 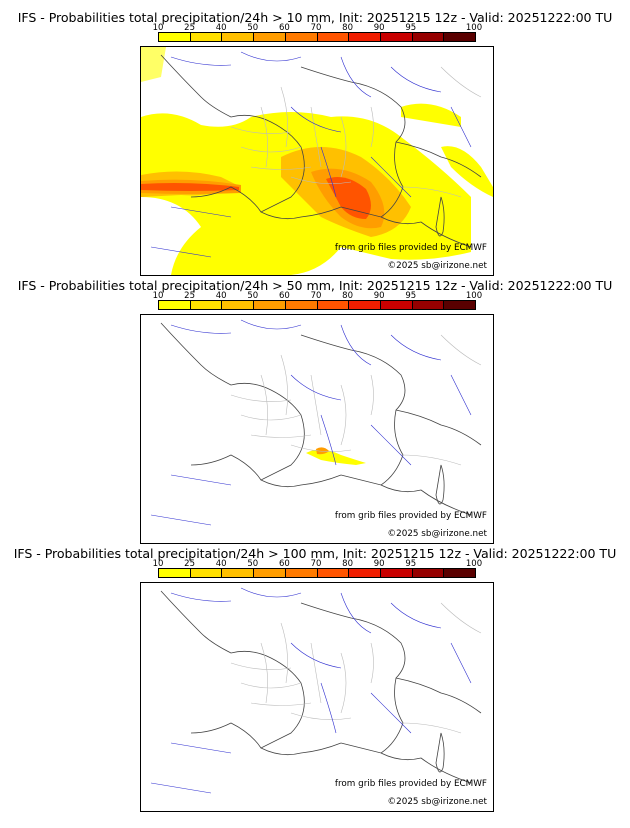 What do you see at coordinates (253, 28) in the screenshot?
I see `scale-tick-label: 50` at bounding box center [253, 28].